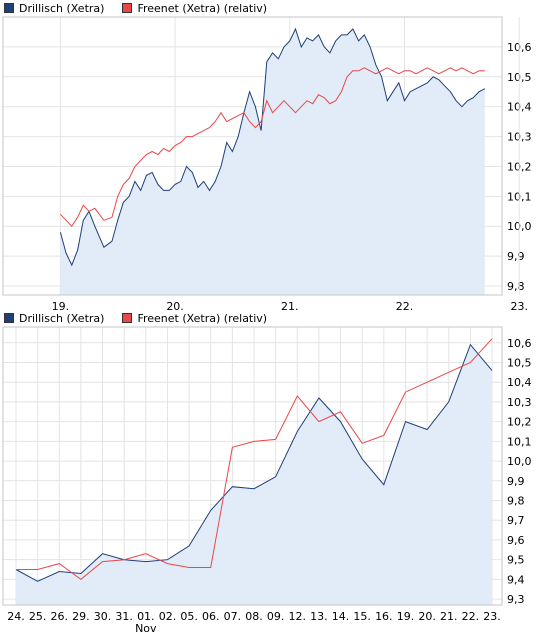 This screenshot has height=633, width=553. What do you see at coordinates (519, 343) in the screenshot?
I see `y-tick-label: 10,6` at bounding box center [519, 343].